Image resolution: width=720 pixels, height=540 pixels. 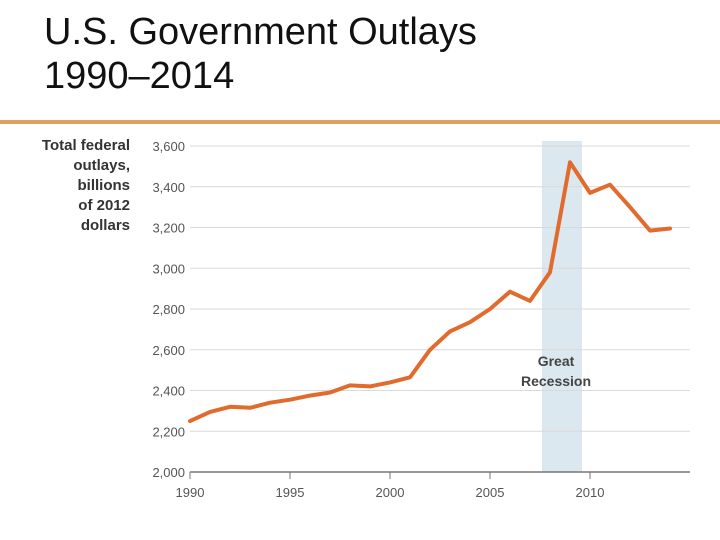 What do you see at coordinates (168, 228) in the screenshot?
I see `y-tick-label: 3,200` at bounding box center [168, 228].